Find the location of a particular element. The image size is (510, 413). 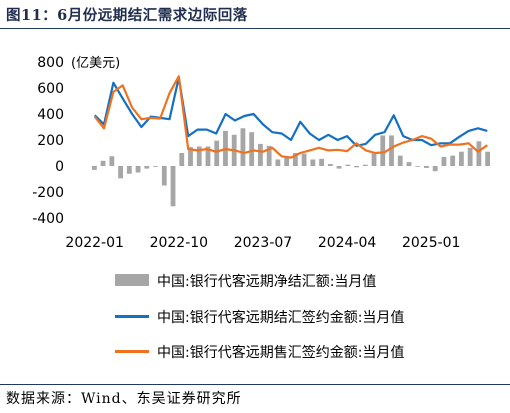

legend-item-orange-line: 中国:银行代客远期售汇签约金额:当月值 is located at coordinates (300, 351).